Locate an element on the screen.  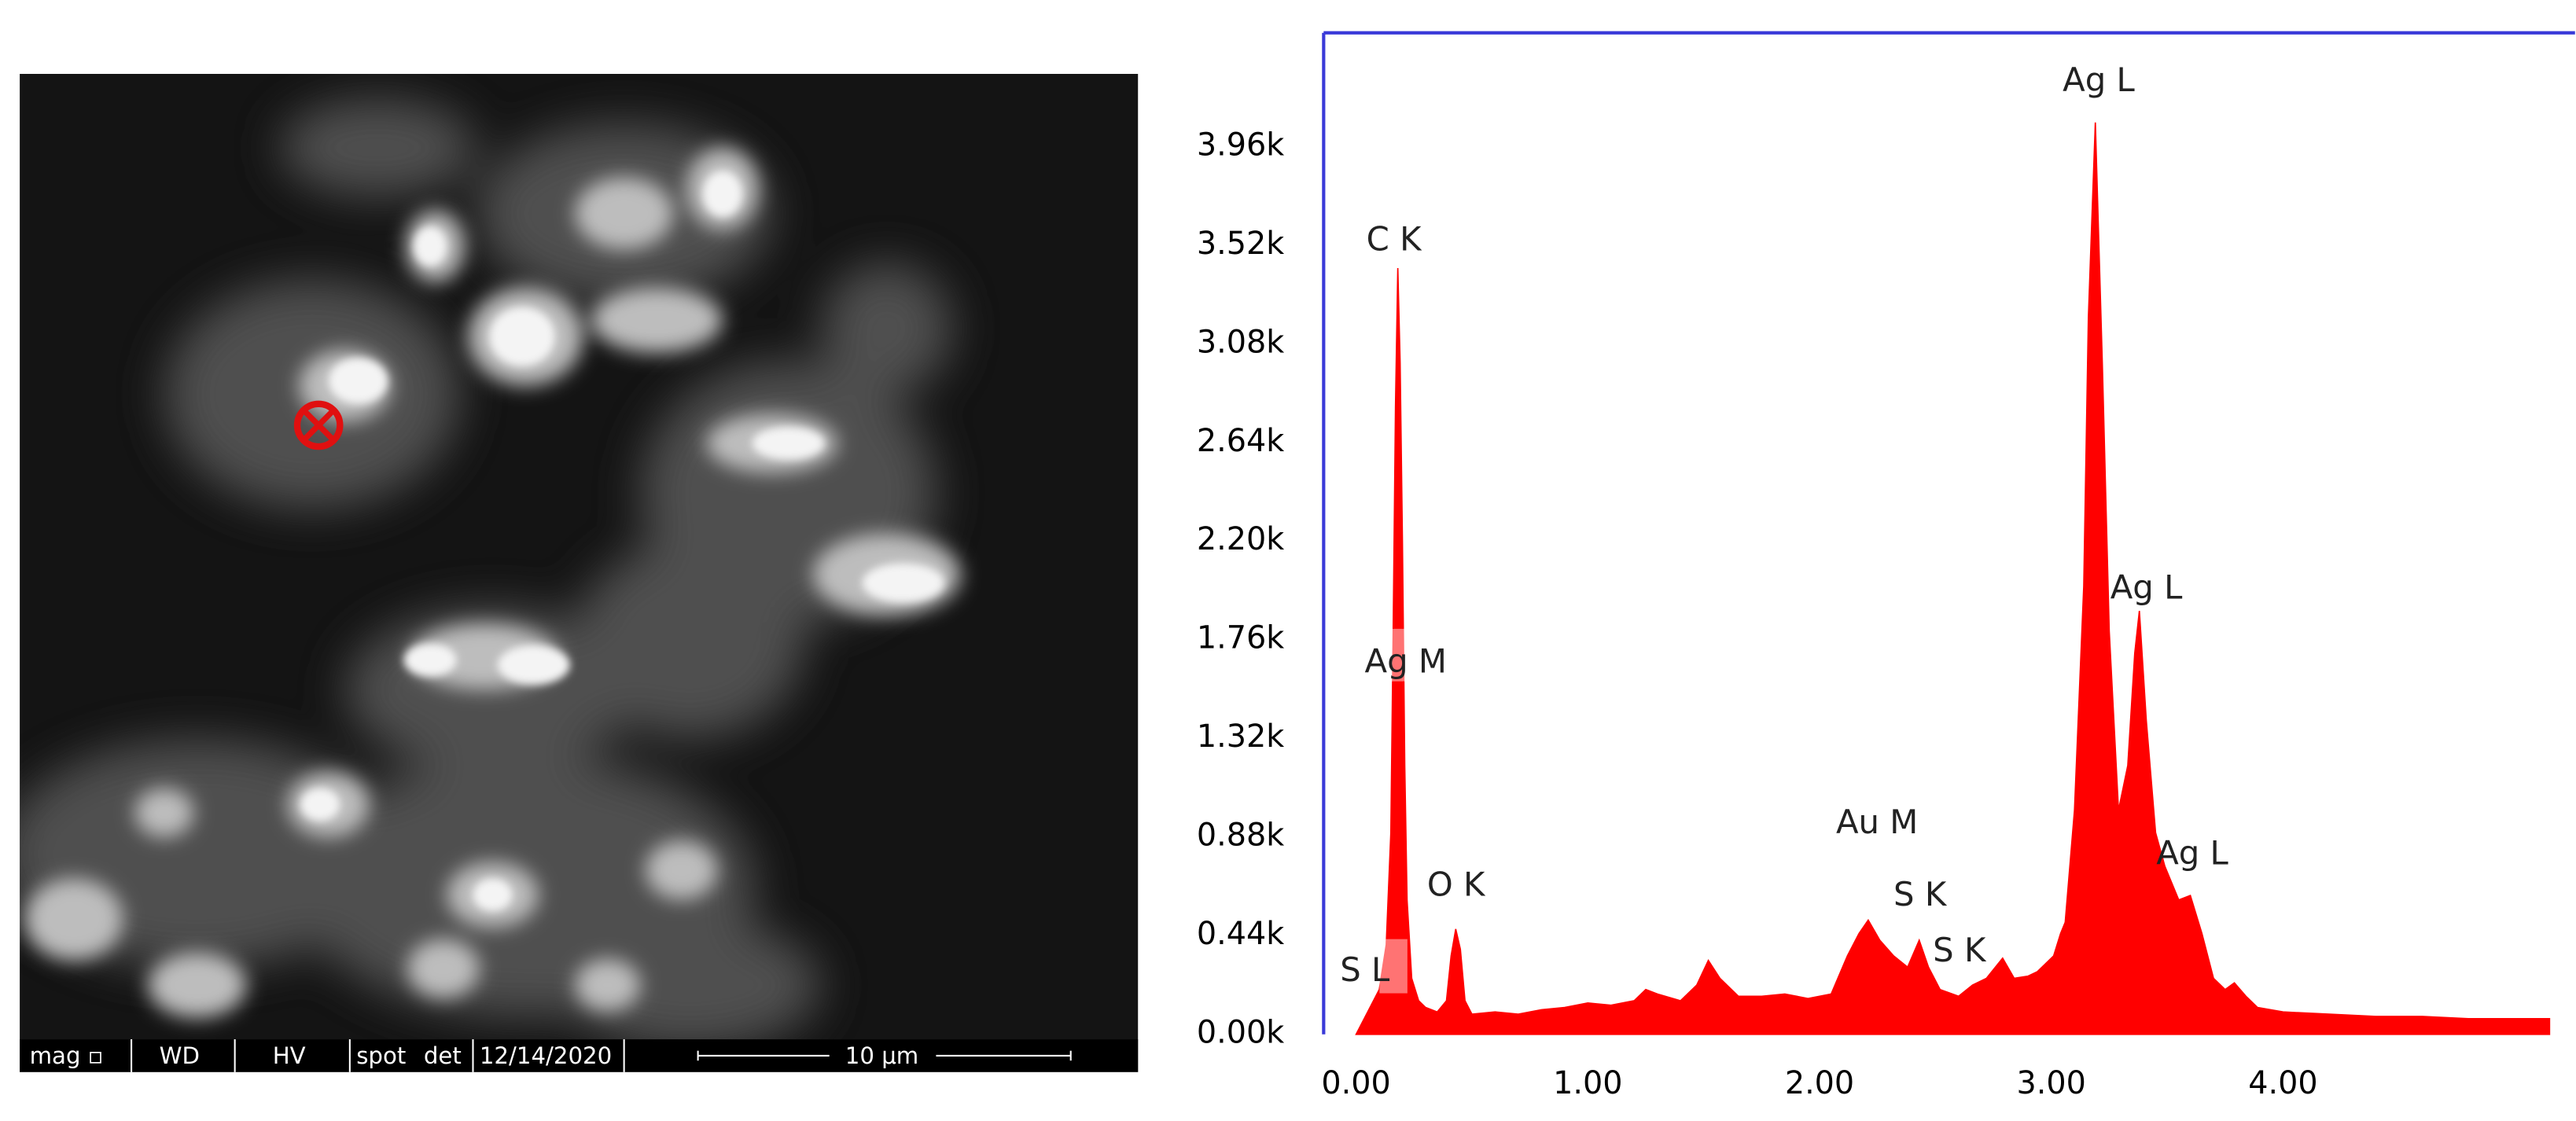
peak-label: C K is located at coordinates (1394, 240).